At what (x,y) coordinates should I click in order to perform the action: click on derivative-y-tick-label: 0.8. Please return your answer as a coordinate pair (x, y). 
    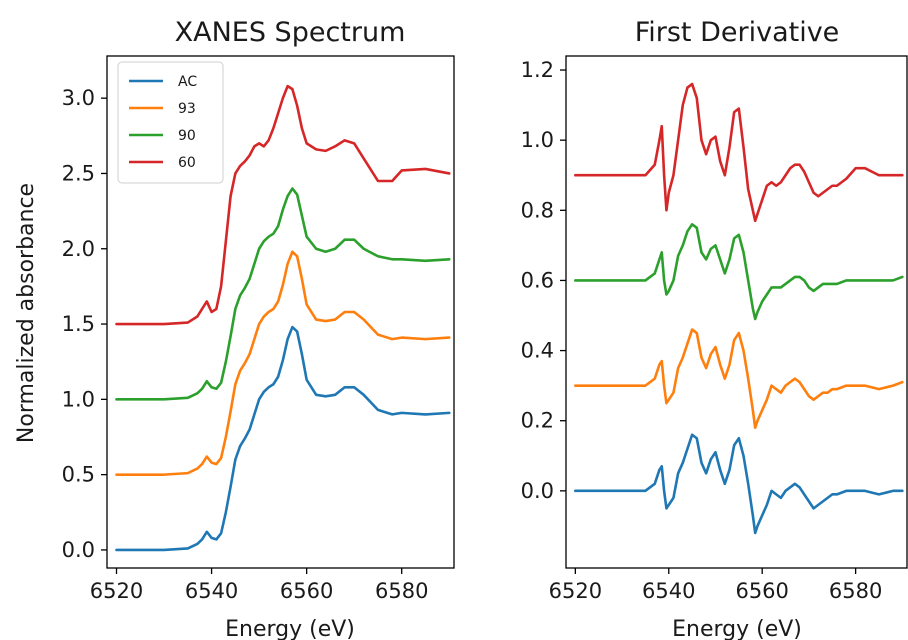
    Looking at the image, I should click on (537, 210).